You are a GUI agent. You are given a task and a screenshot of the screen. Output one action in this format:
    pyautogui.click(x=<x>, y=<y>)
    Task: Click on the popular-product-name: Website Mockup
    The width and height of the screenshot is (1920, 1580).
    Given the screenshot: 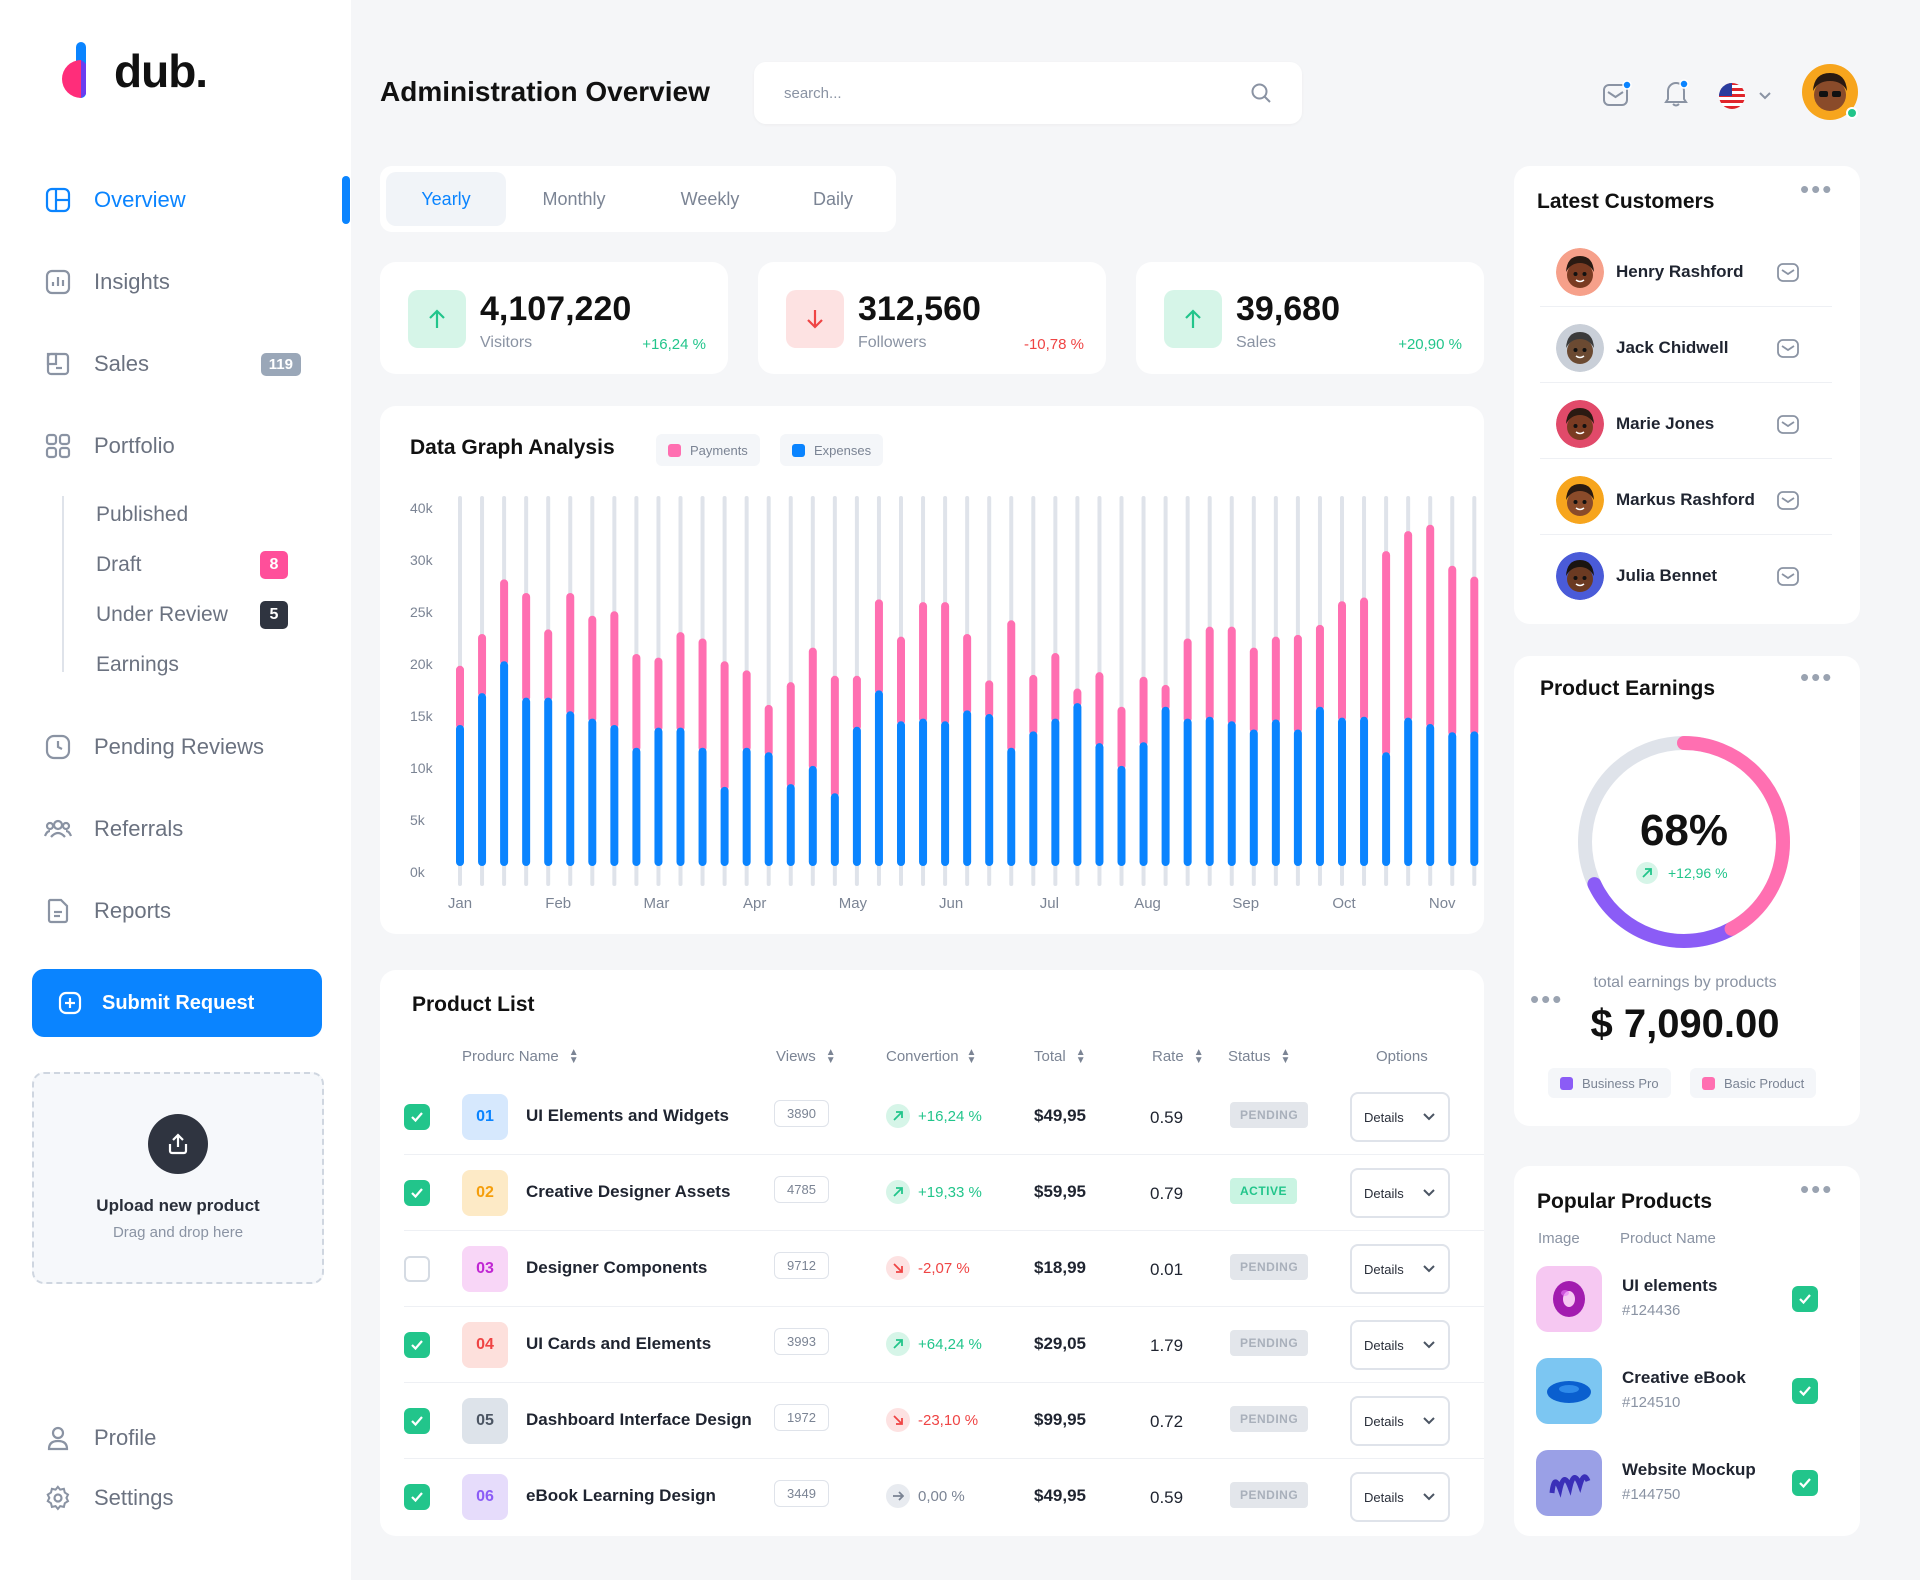 What is the action you would take?
    pyautogui.click(x=1689, y=1469)
    